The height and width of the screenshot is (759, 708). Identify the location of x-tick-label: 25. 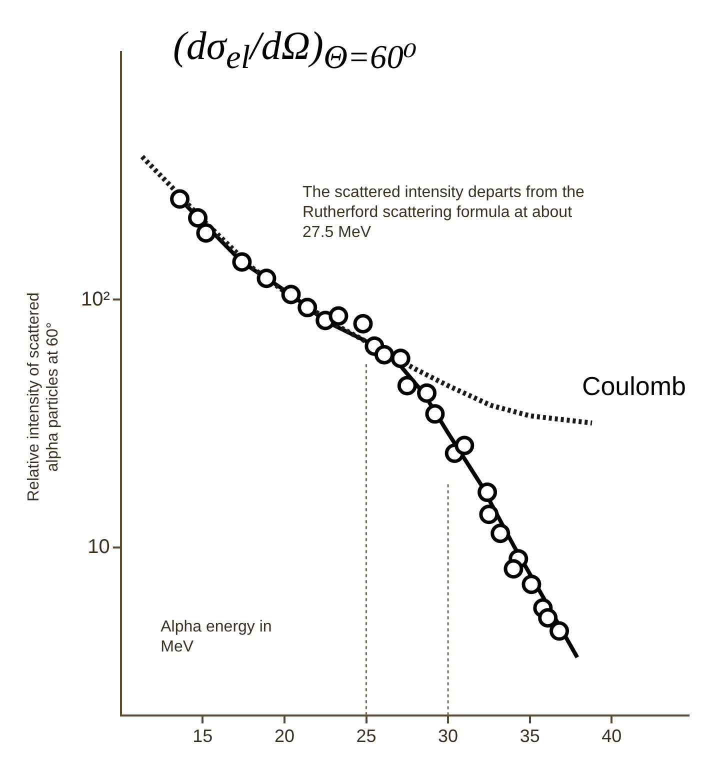
(366, 736).